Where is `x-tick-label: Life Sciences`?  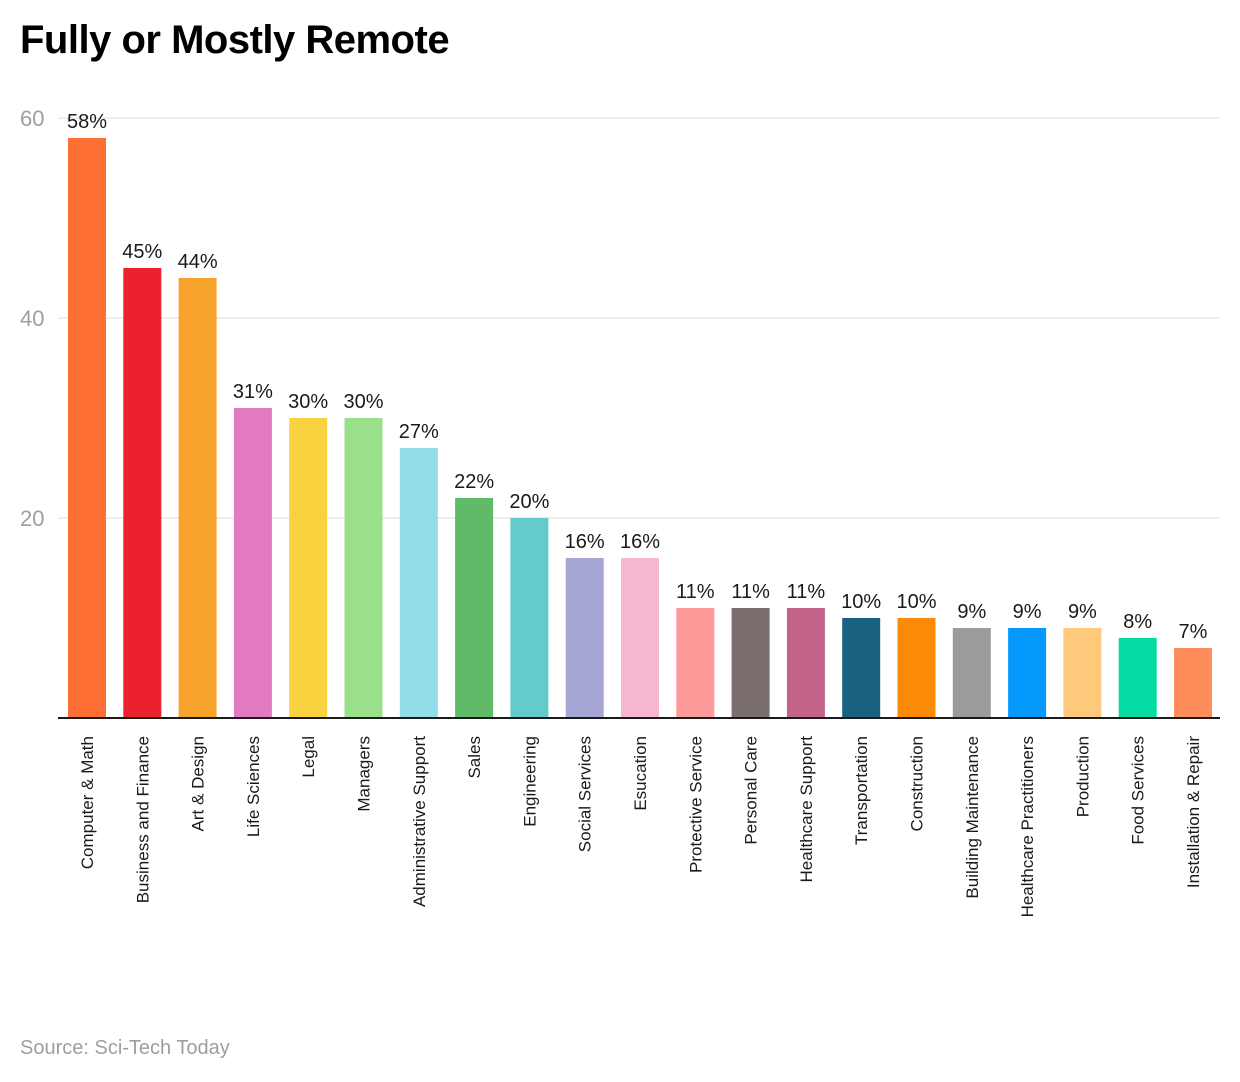 x-tick-label: Life Sciences is located at coordinates (253, 786).